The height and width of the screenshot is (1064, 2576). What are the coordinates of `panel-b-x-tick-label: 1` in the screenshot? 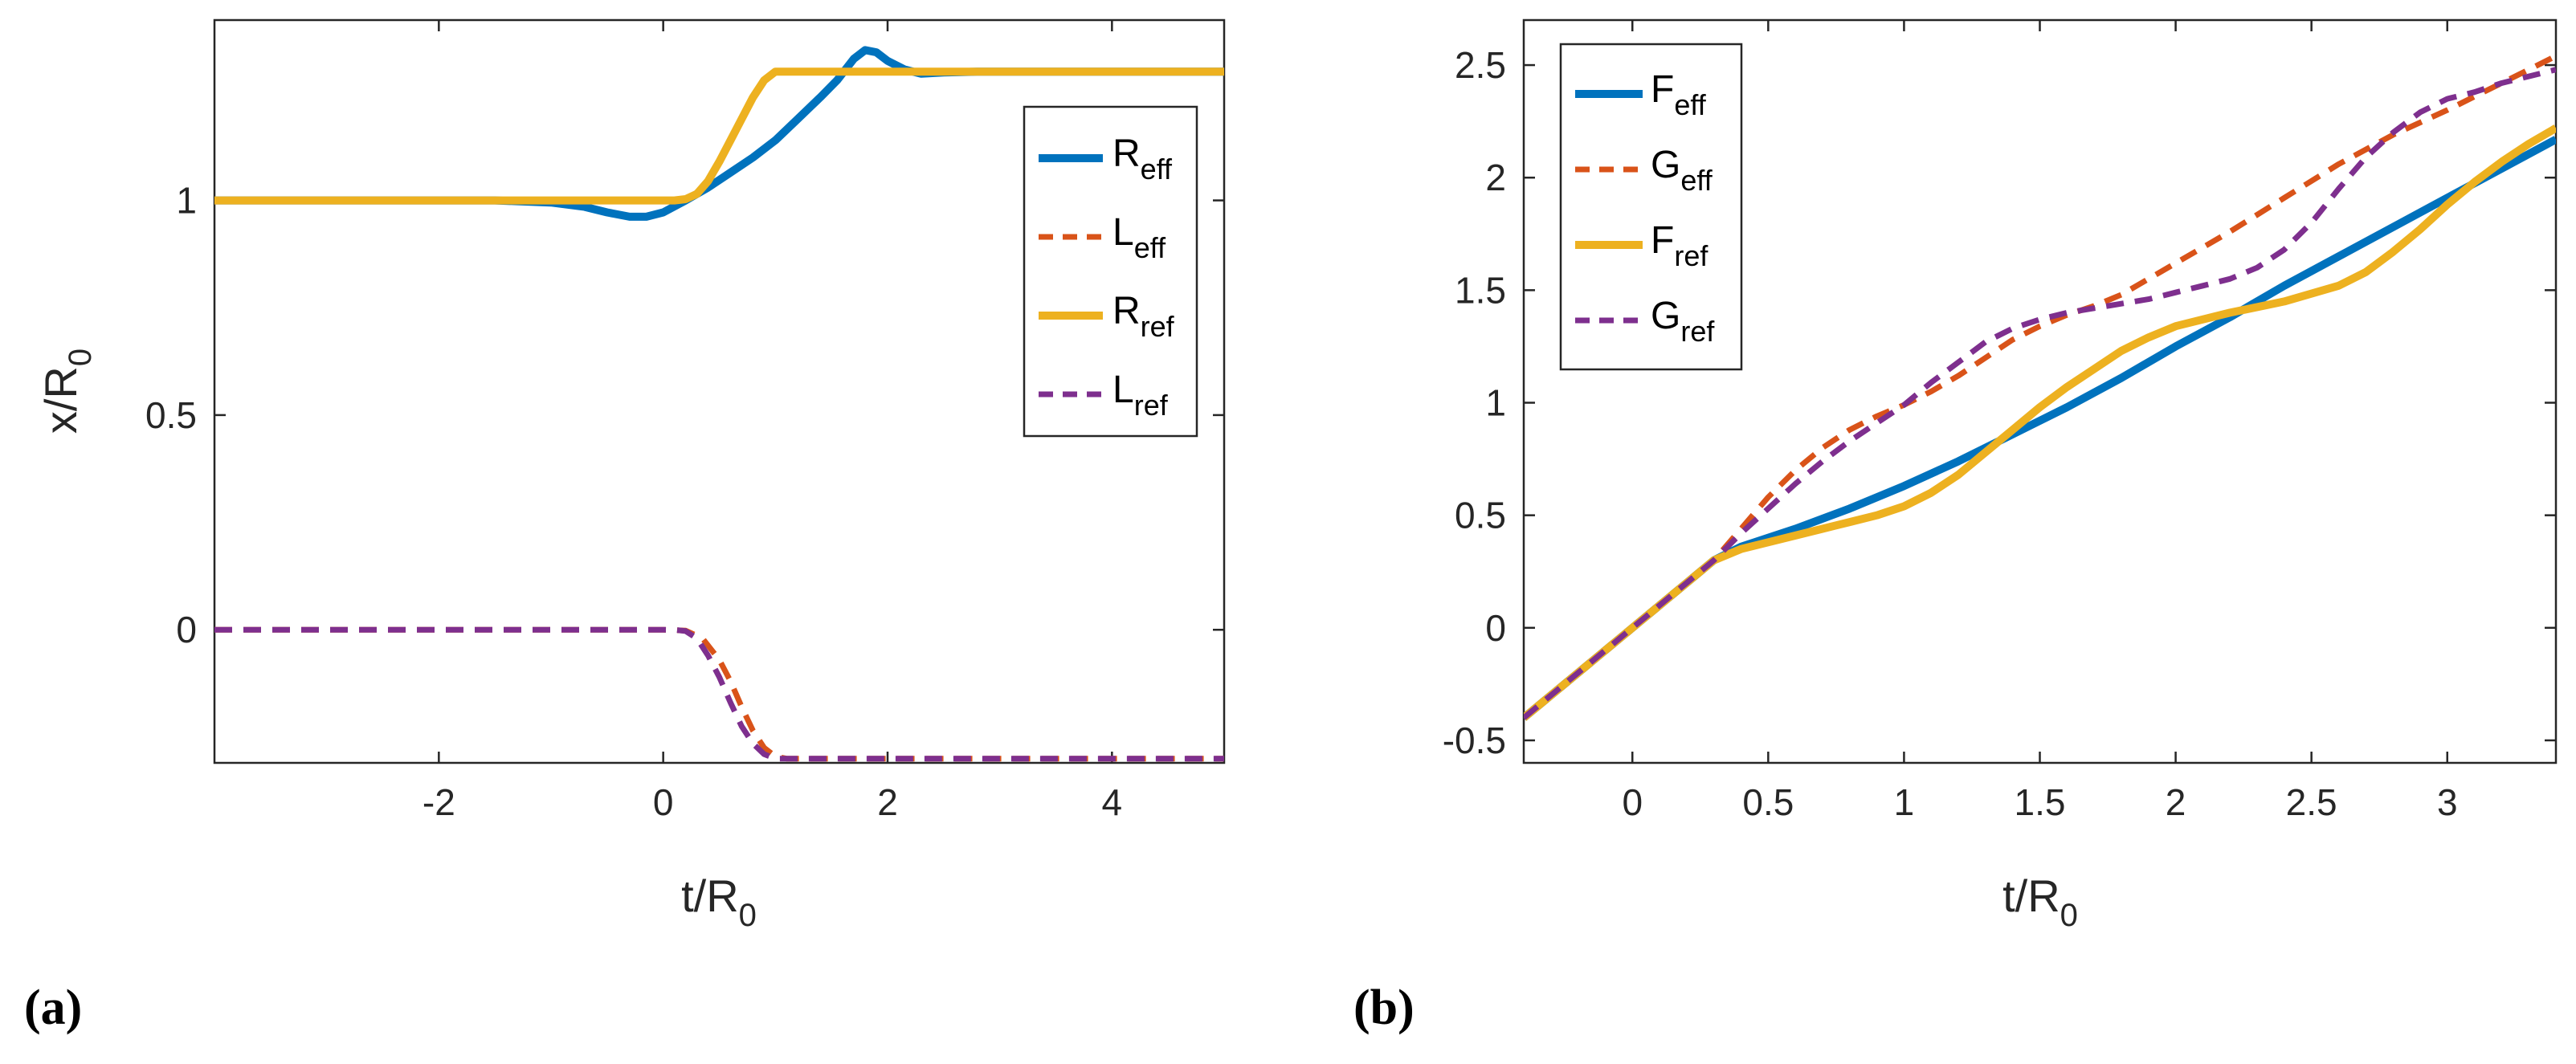 It's located at (1904, 802).